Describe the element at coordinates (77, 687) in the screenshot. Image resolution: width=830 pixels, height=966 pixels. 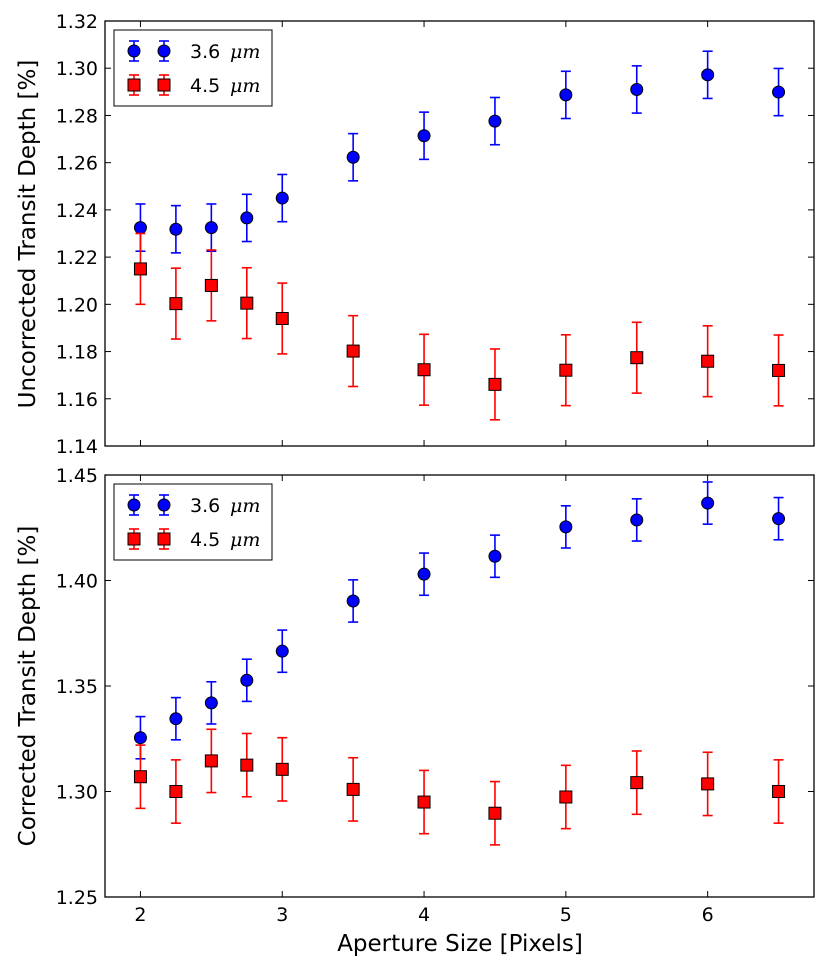
I see `y-tick-label: 1.35` at that location.